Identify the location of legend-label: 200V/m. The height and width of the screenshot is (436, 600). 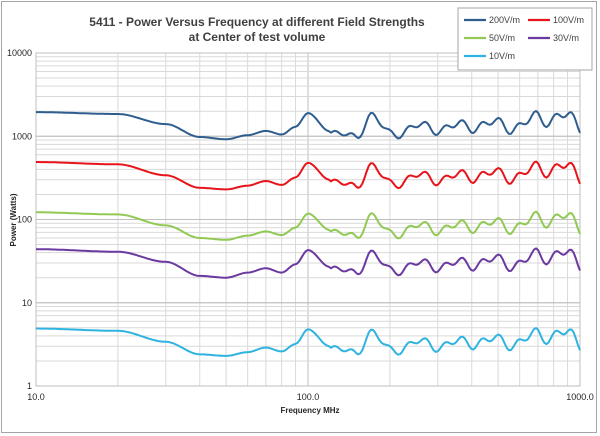
(504, 20).